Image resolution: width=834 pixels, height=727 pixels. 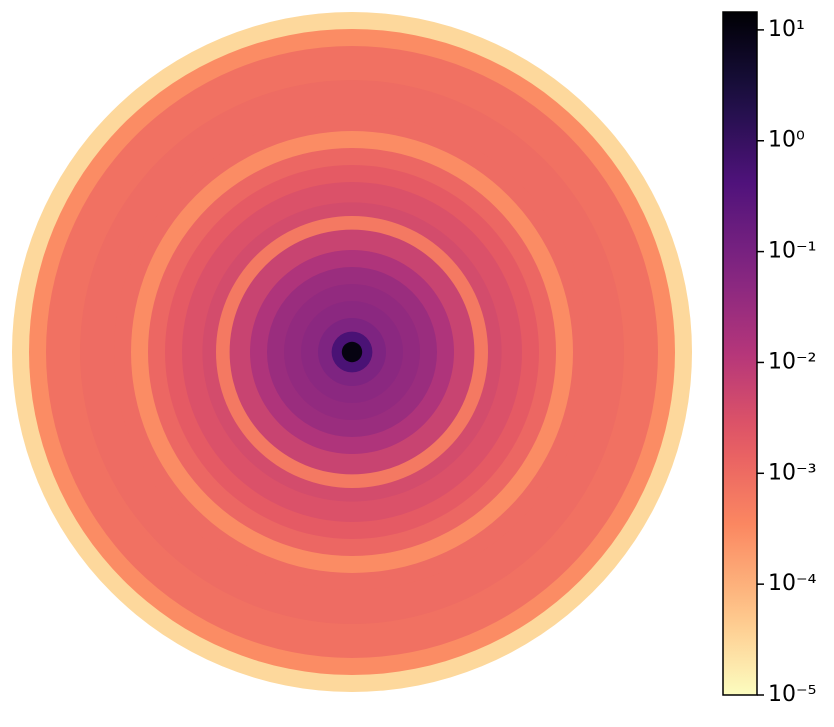 What do you see at coordinates (792, 694) in the screenshot?
I see `tick-label: 10⁻⁵` at bounding box center [792, 694].